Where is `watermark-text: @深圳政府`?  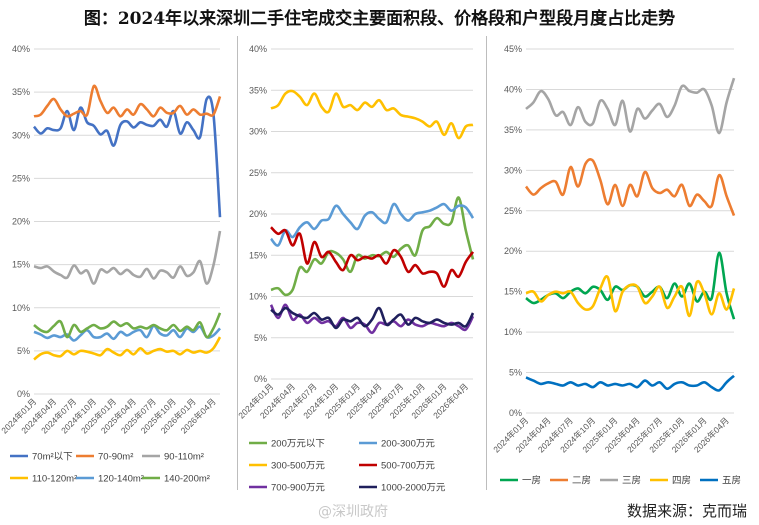 watermark-text: @深圳政府 is located at coordinates (353, 512).